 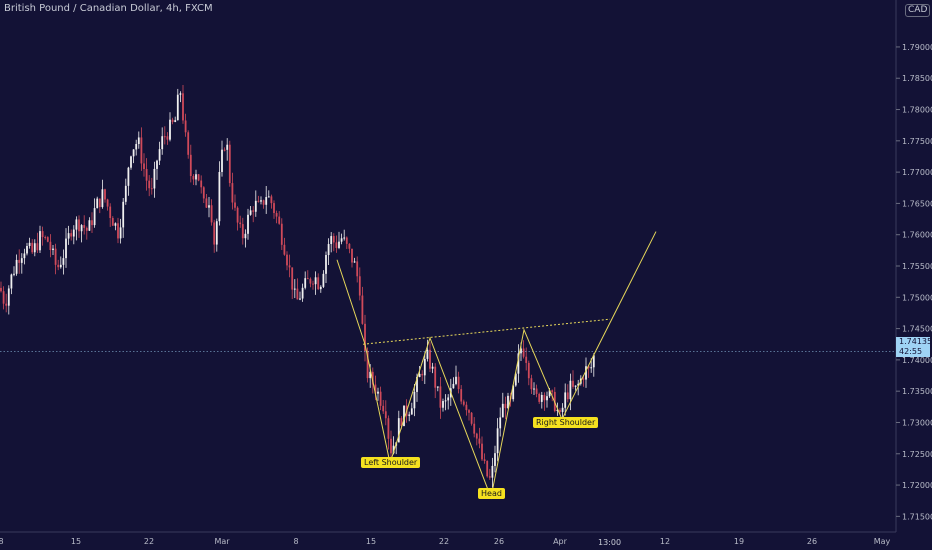 I want to click on head-label: Head, so click(x=491, y=493).